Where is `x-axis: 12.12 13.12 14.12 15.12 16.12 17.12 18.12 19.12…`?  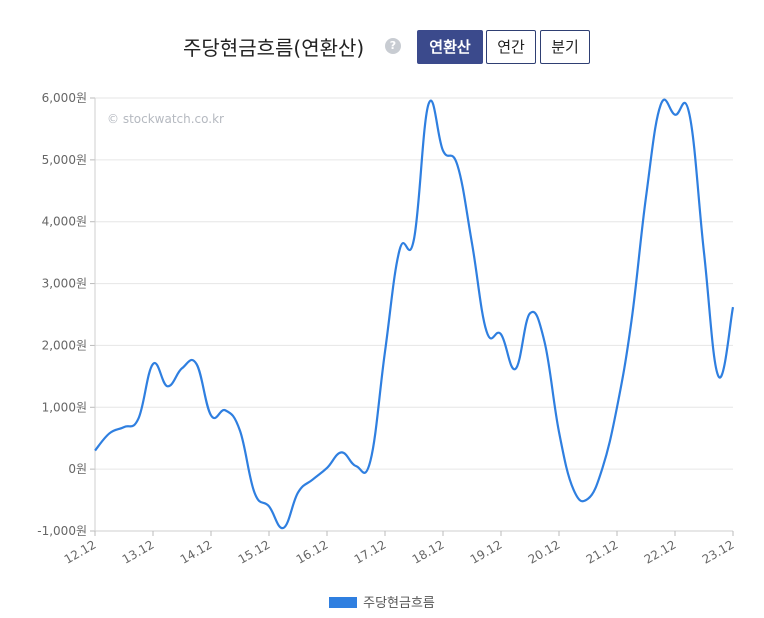 x-axis: 12.12 13.12 14.12 15.12 16.12 17.12 18.12 19.12… is located at coordinates (399, 548).